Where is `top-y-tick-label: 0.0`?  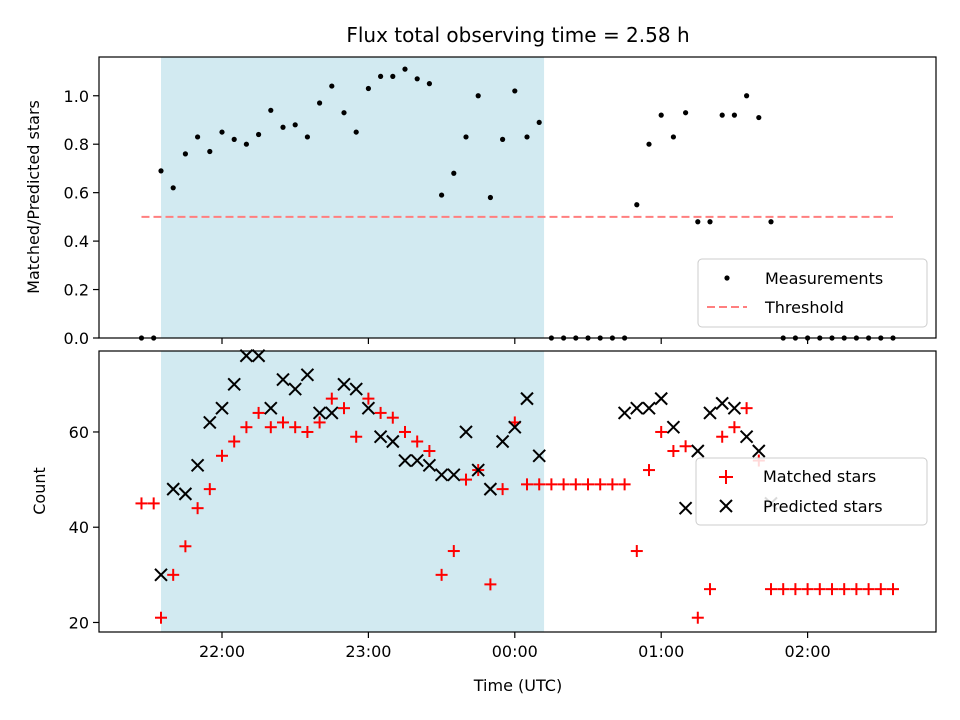 top-y-tick-label: 0.0 is located at coordinates (76, 338).